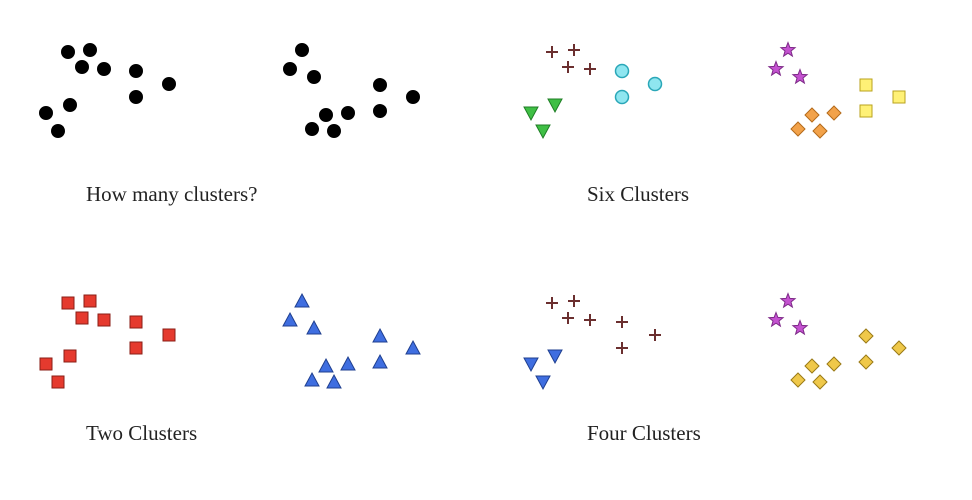  Describe the element at coordinates (351, 340) in the screenshot. I see `cluster-triangle-up` at that location.